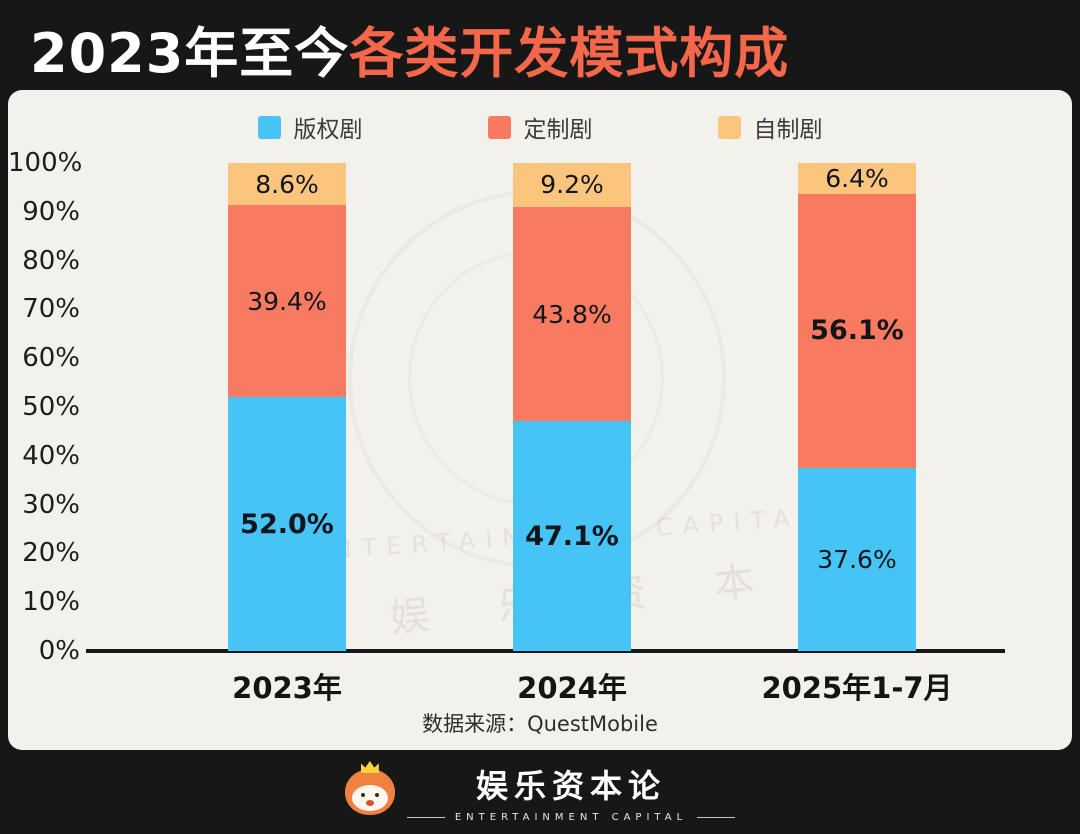 This screenshot has height=834, width=1080. I want to click on y-axis-tick: 90%, so click(51, 211).